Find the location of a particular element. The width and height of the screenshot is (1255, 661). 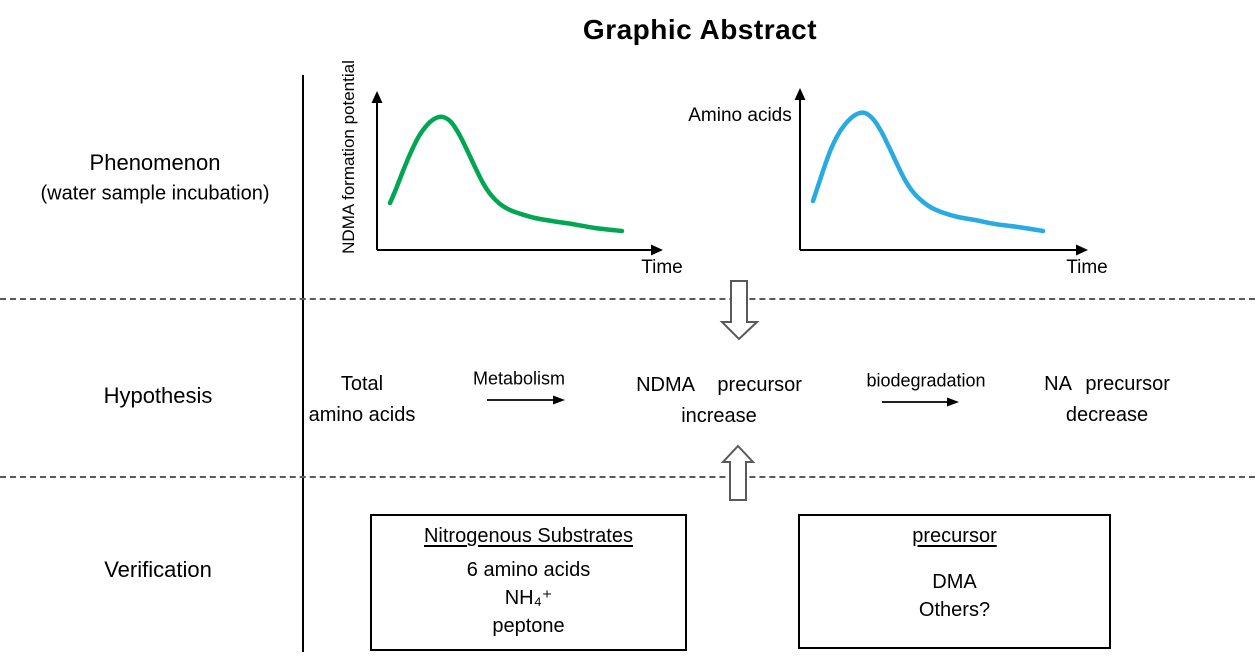

row-sublabel-phenomenon: (water sample incubation) is located at coordinates (155, 193).